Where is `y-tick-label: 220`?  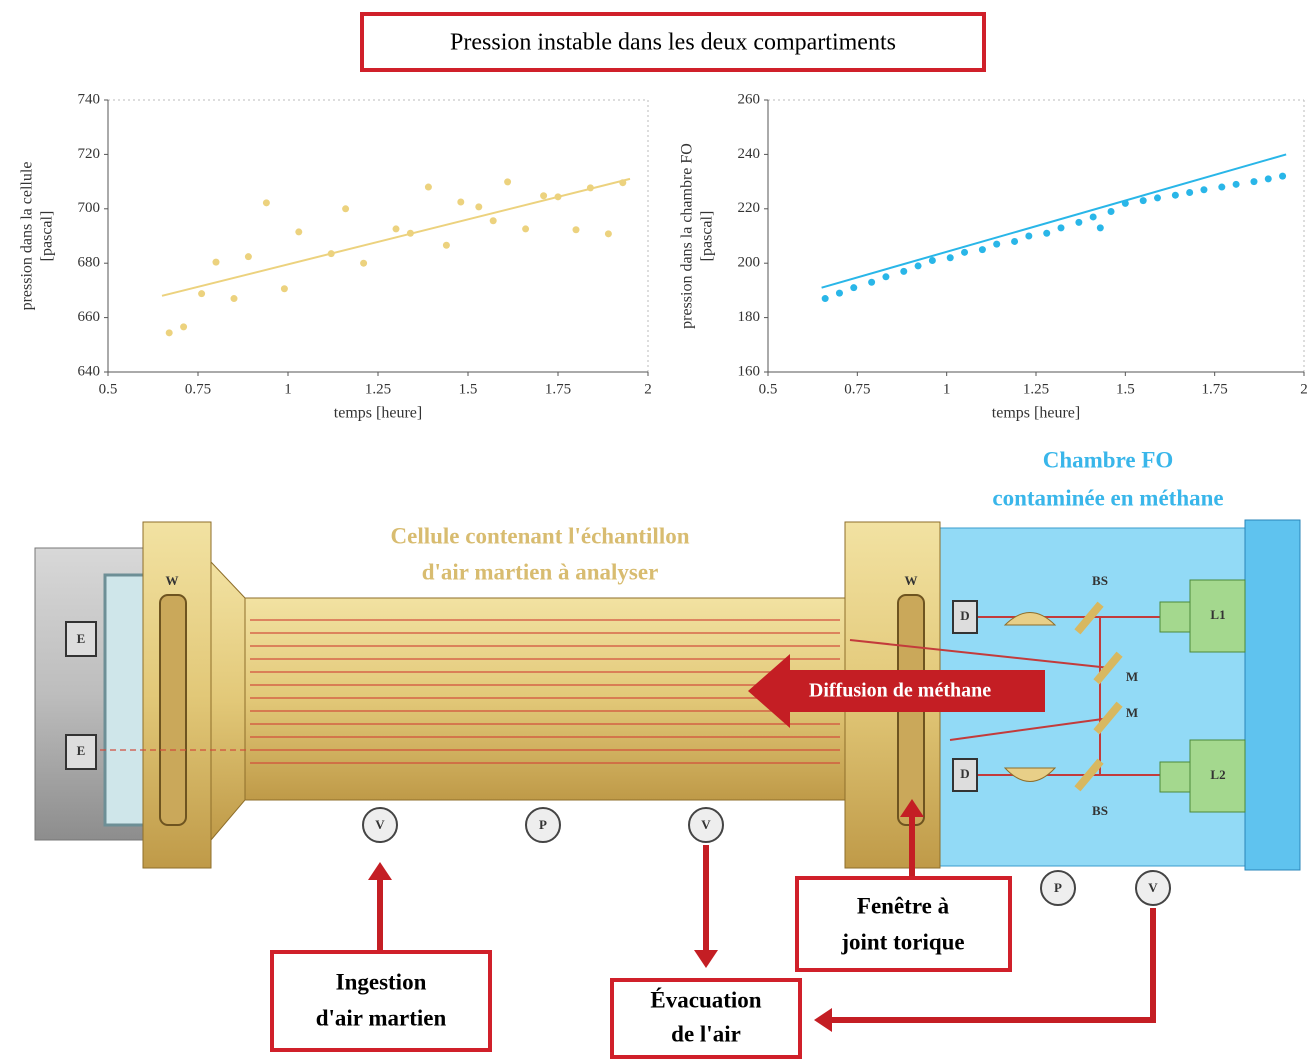 y-tick-label: 220 is located at coordinates (749, 208).